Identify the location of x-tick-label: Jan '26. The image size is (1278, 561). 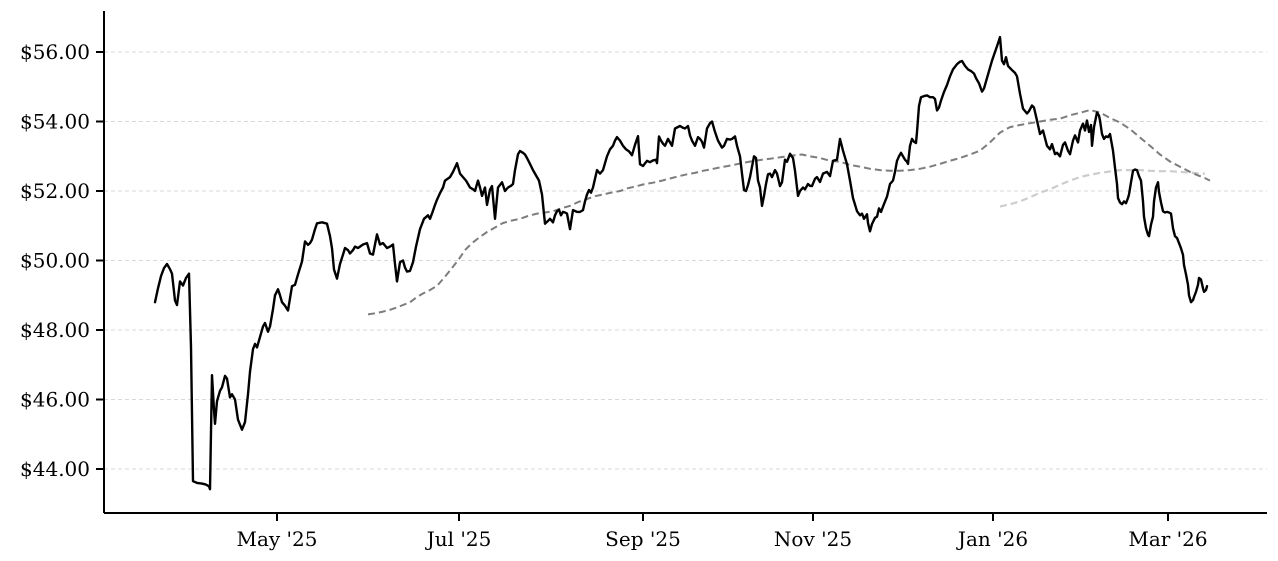
(992, 539).